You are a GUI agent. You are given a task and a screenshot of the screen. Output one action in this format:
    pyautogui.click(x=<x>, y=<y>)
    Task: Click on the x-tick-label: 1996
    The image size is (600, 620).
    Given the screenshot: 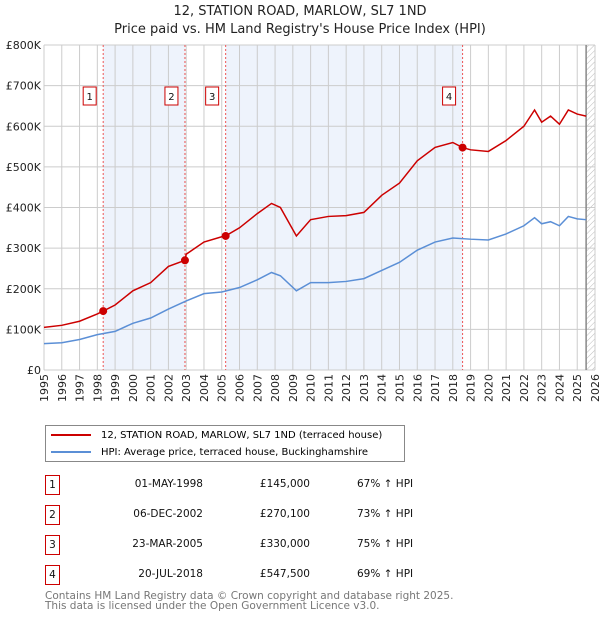 What is the action you would take?
    pyautogui.click(x=62, y=388)
    